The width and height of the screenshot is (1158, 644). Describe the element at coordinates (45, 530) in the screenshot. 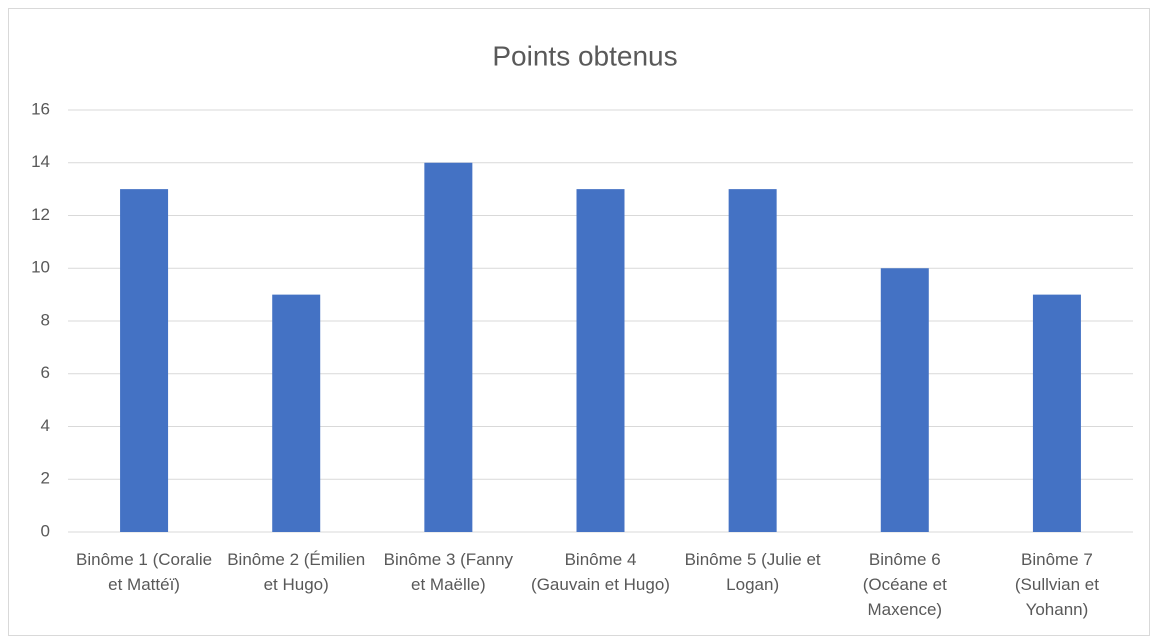

I see `y-tick-label: 0` at that location.